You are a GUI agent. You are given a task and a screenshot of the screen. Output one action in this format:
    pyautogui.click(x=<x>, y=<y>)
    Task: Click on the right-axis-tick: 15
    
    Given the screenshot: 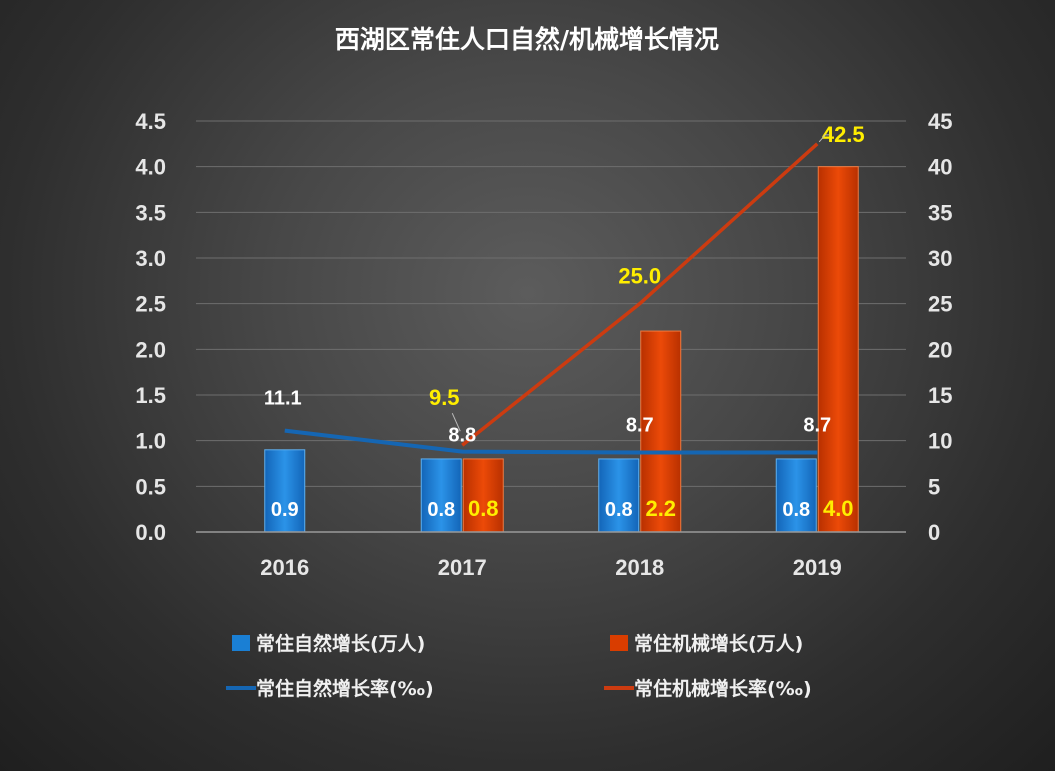 What is the action you would take?
    pyautogui.click(x=940, y=395)
    